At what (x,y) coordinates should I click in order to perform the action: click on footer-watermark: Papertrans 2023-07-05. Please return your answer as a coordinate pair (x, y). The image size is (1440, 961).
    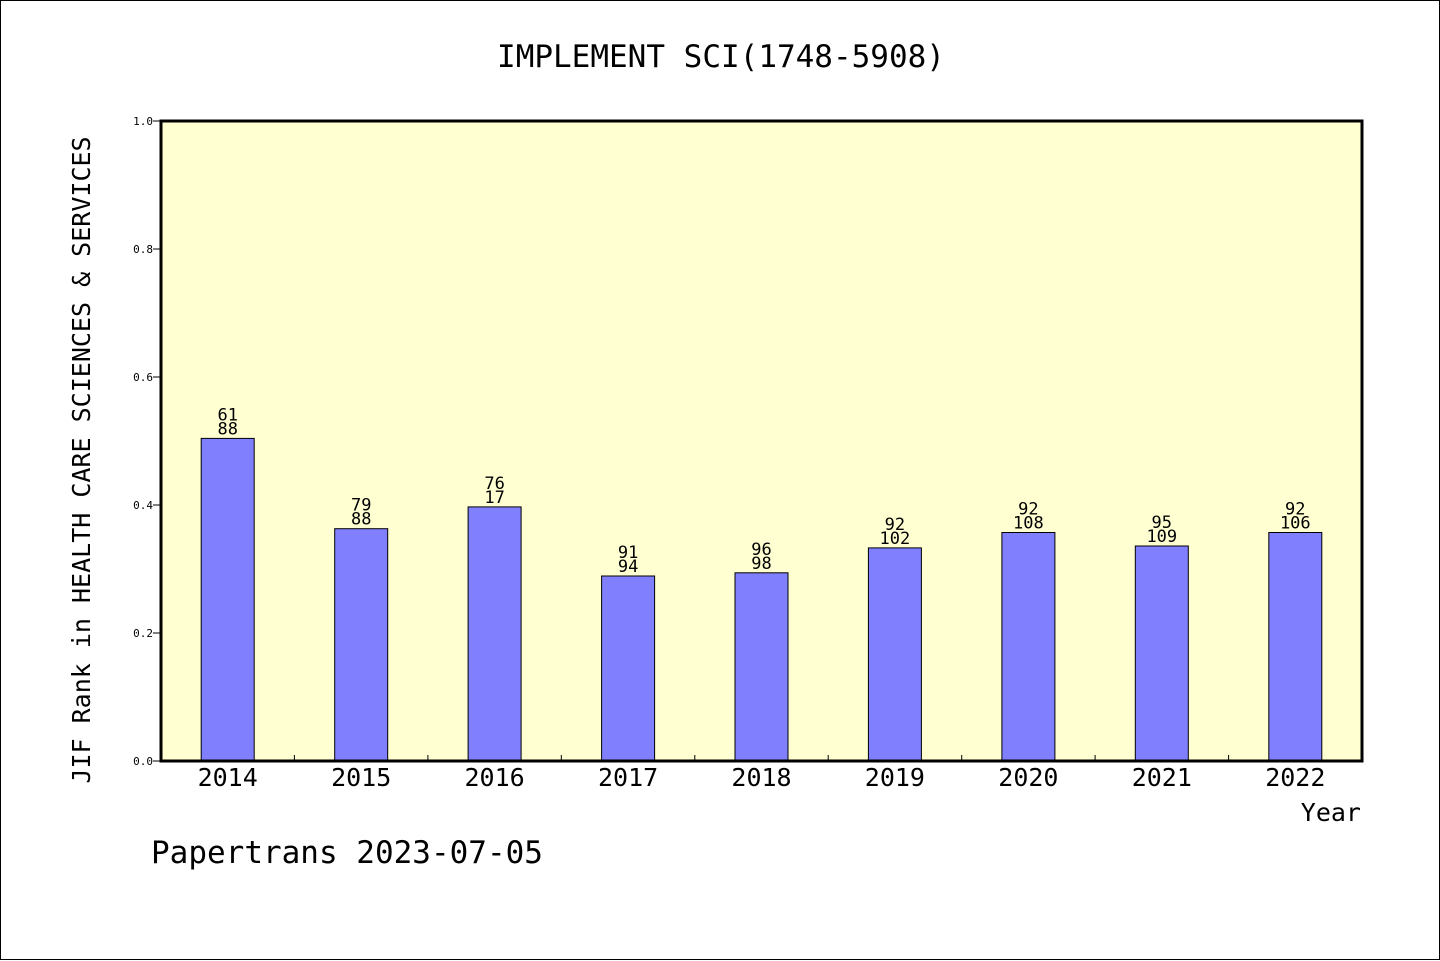
    Looking at the image, I should click on (347, 853).